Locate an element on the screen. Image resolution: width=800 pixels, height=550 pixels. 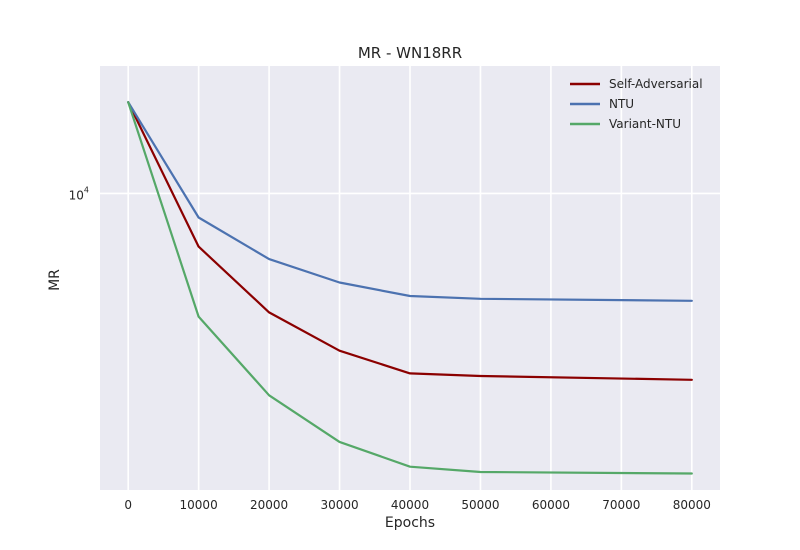
y-tick-labels: 104 is located at coordinates (79, 193).